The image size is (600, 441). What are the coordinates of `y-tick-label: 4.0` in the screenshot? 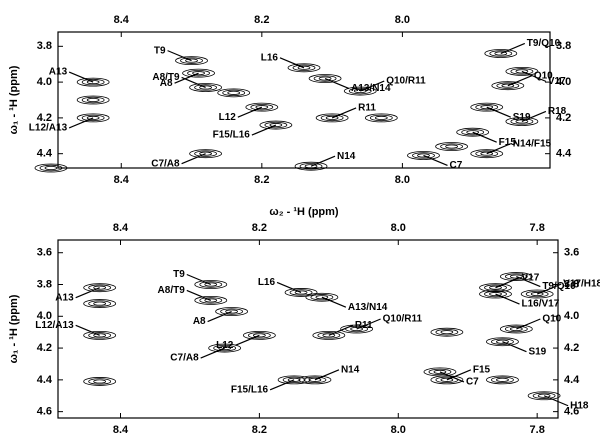 It's located at (563, 82).